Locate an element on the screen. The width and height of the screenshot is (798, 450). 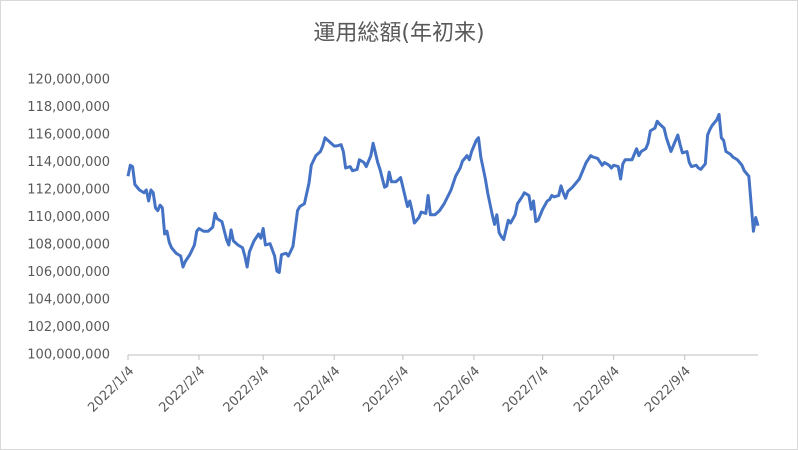
y-tick-label: 118,000,000 is located at coordinates (68, 107).